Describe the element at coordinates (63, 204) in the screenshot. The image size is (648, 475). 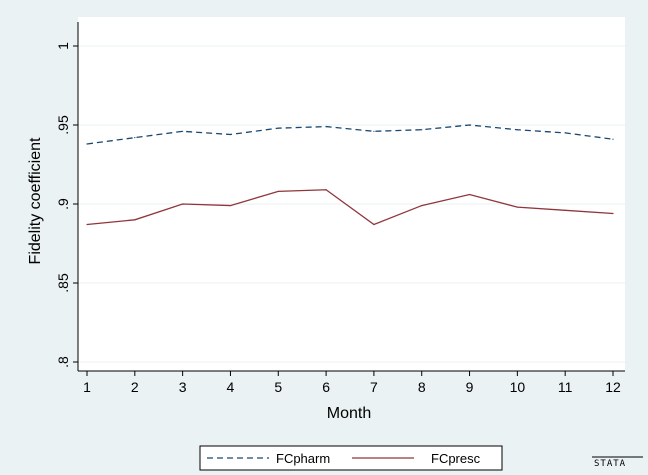
I see `y-tick-label: .9` at that location.